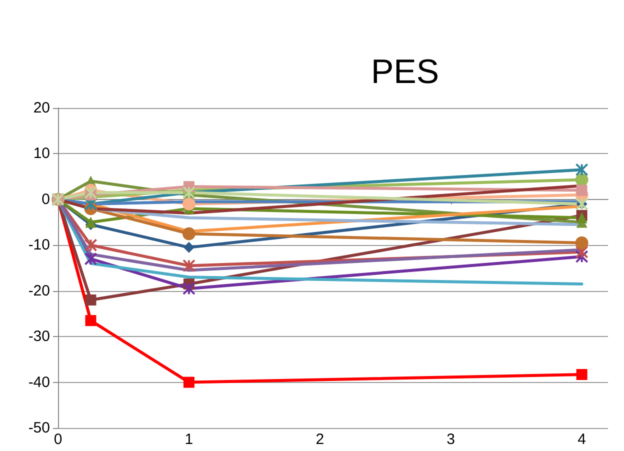  Describe the element at coordinates (39, 245) in the screenshot. I see `y-tick-label: -10` at that location.